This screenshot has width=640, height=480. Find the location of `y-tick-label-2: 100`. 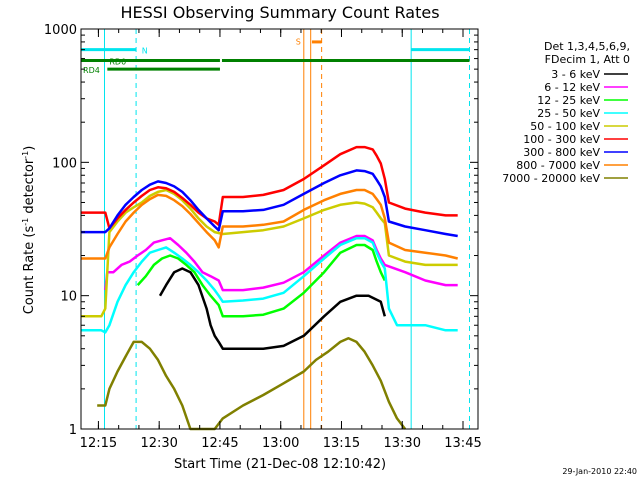

y-tick-label-2: 100 is located at coordinates (64, 163).